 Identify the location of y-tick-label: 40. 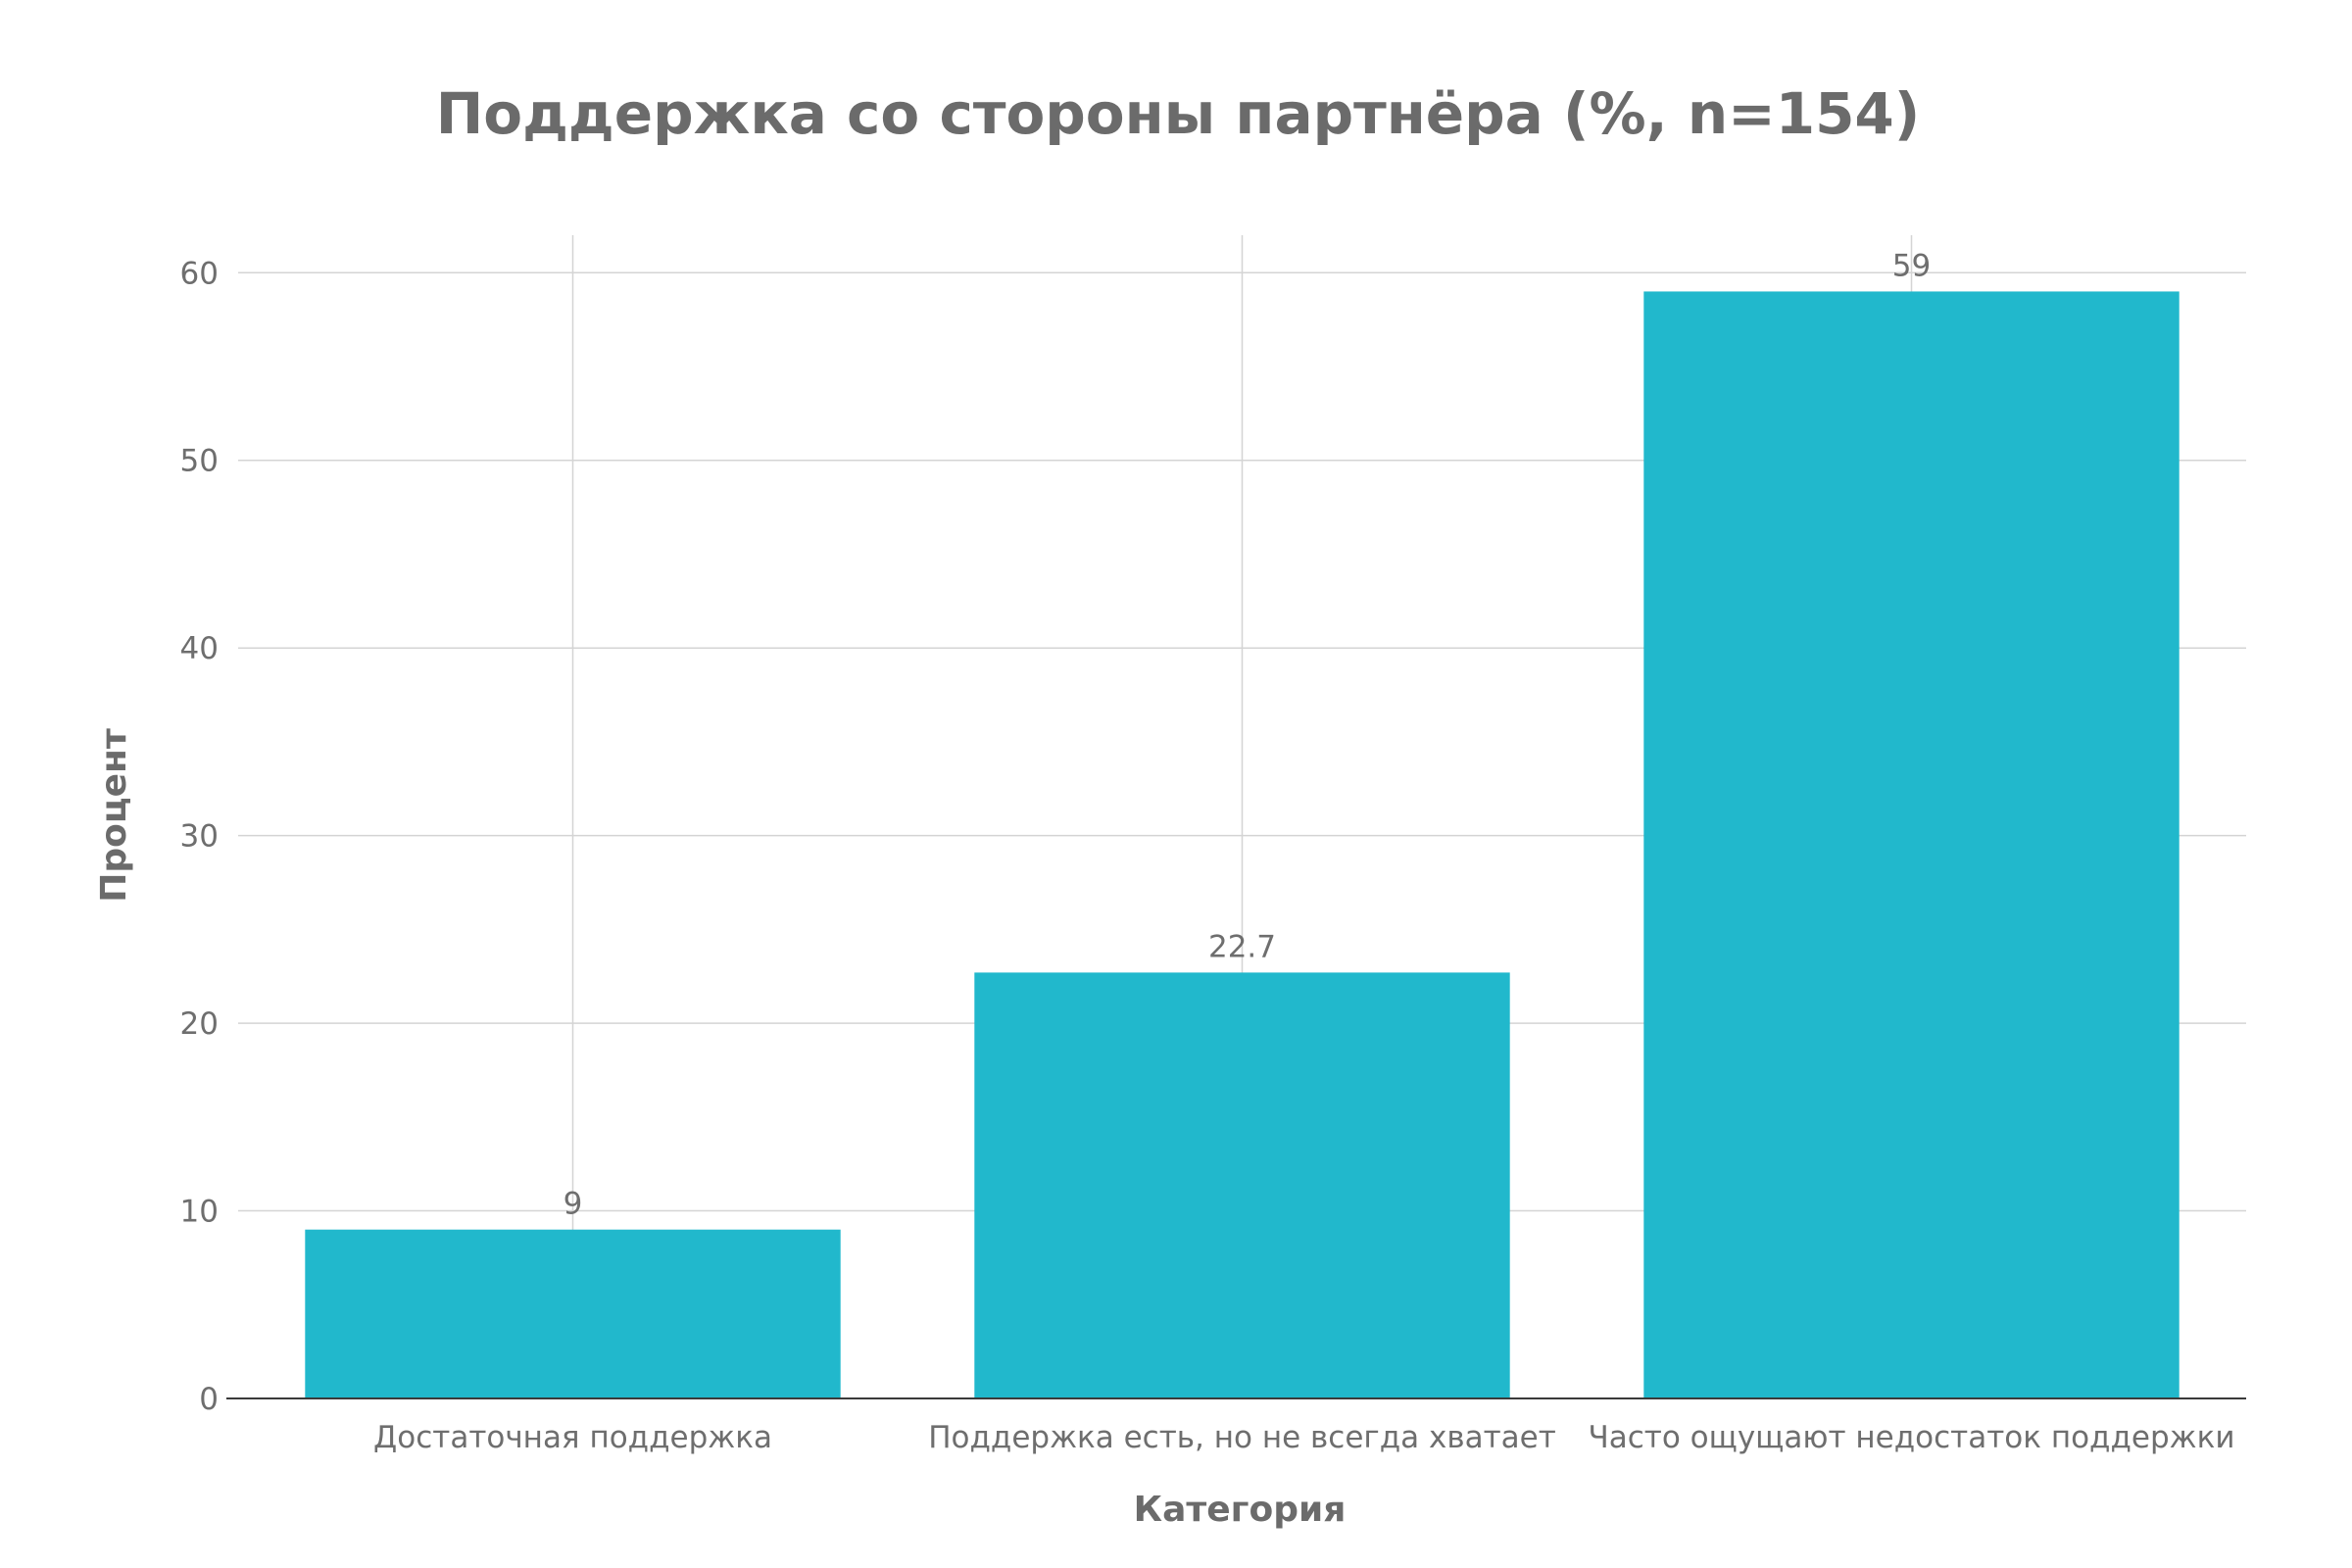
(199, 648).